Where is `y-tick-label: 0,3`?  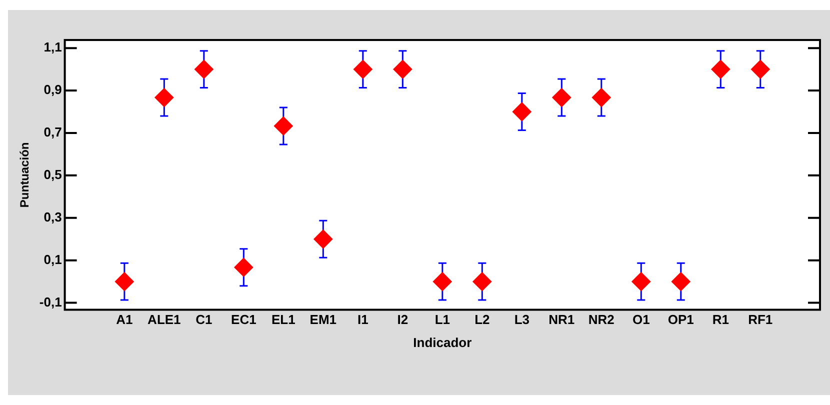
y-tick-label: 0,3 is located at coordinates (53, 216).